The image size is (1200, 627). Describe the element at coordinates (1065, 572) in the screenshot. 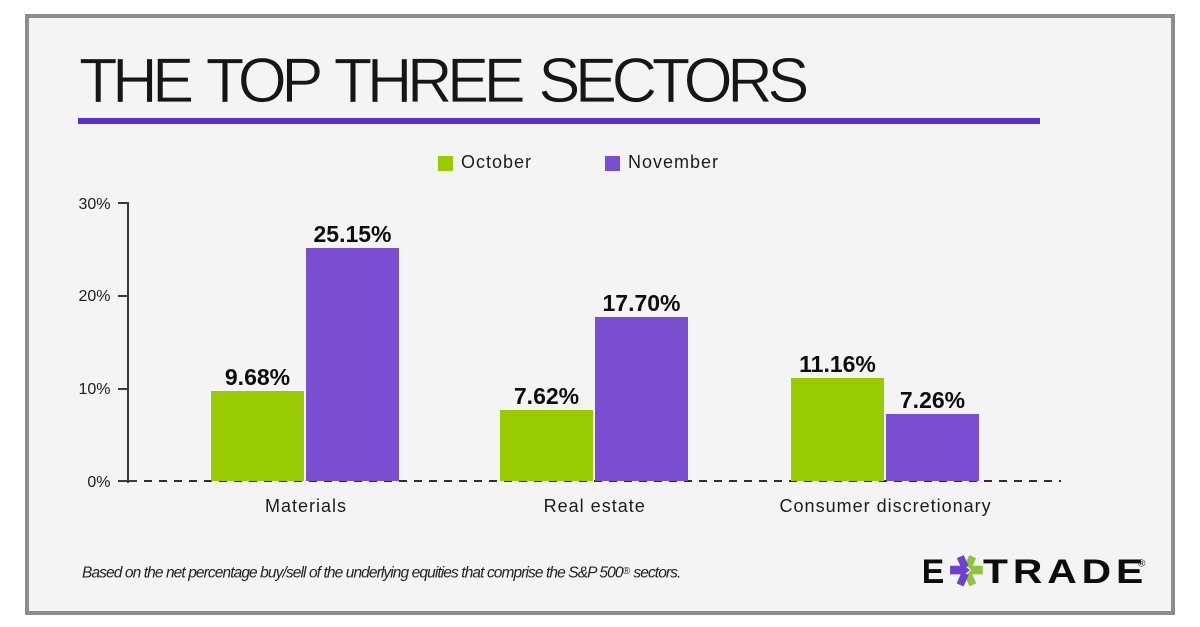

I see `svg-text: TRADE` at that location.